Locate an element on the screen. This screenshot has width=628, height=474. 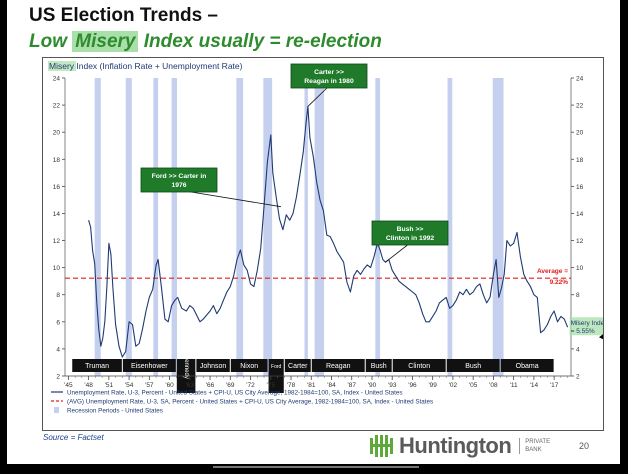
callout-carter-reagan: Carter >> Reagan in 1980 is located at coordinates (329, 85).